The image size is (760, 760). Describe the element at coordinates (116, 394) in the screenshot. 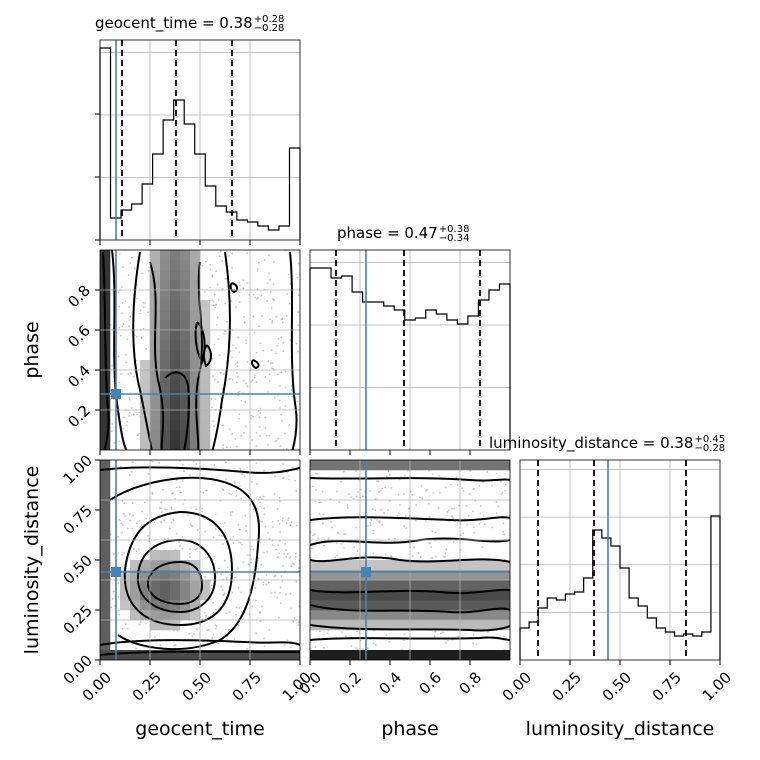

I see `truth-marker` at that location.